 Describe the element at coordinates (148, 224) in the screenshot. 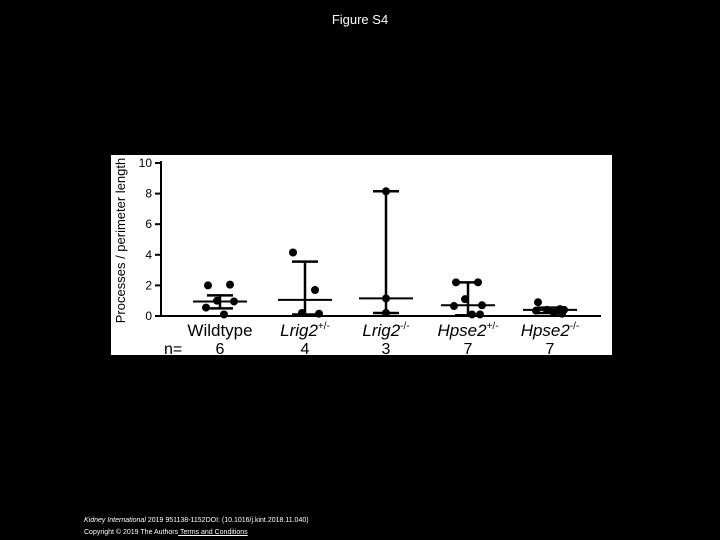

I see `y-tick-label: 6` at that location.